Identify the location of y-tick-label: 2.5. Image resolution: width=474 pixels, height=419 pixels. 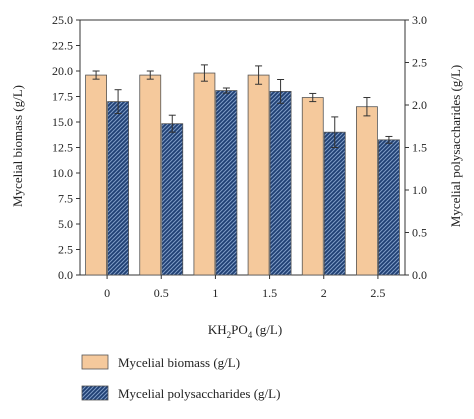
(65, 250).